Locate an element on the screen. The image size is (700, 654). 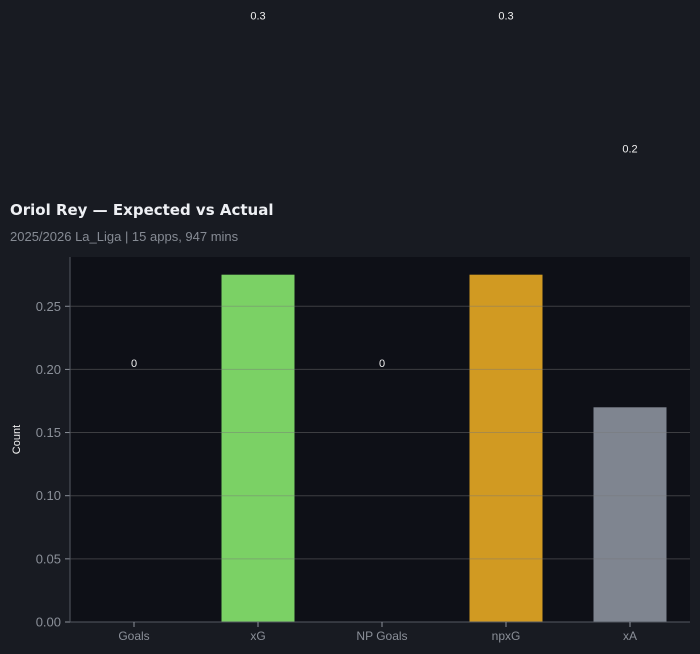
bar-xa is located at coordinates (630, 514).